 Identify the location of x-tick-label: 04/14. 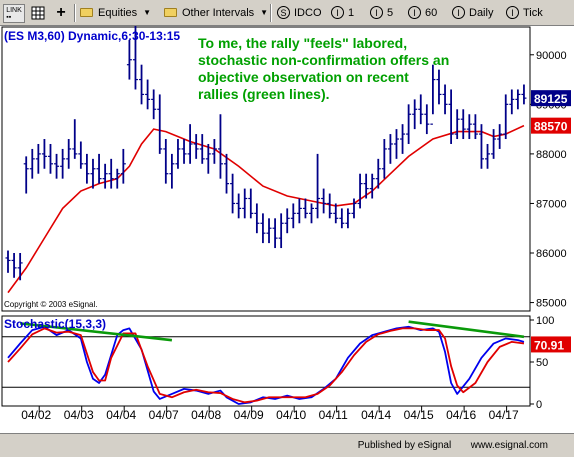
(376, 415).